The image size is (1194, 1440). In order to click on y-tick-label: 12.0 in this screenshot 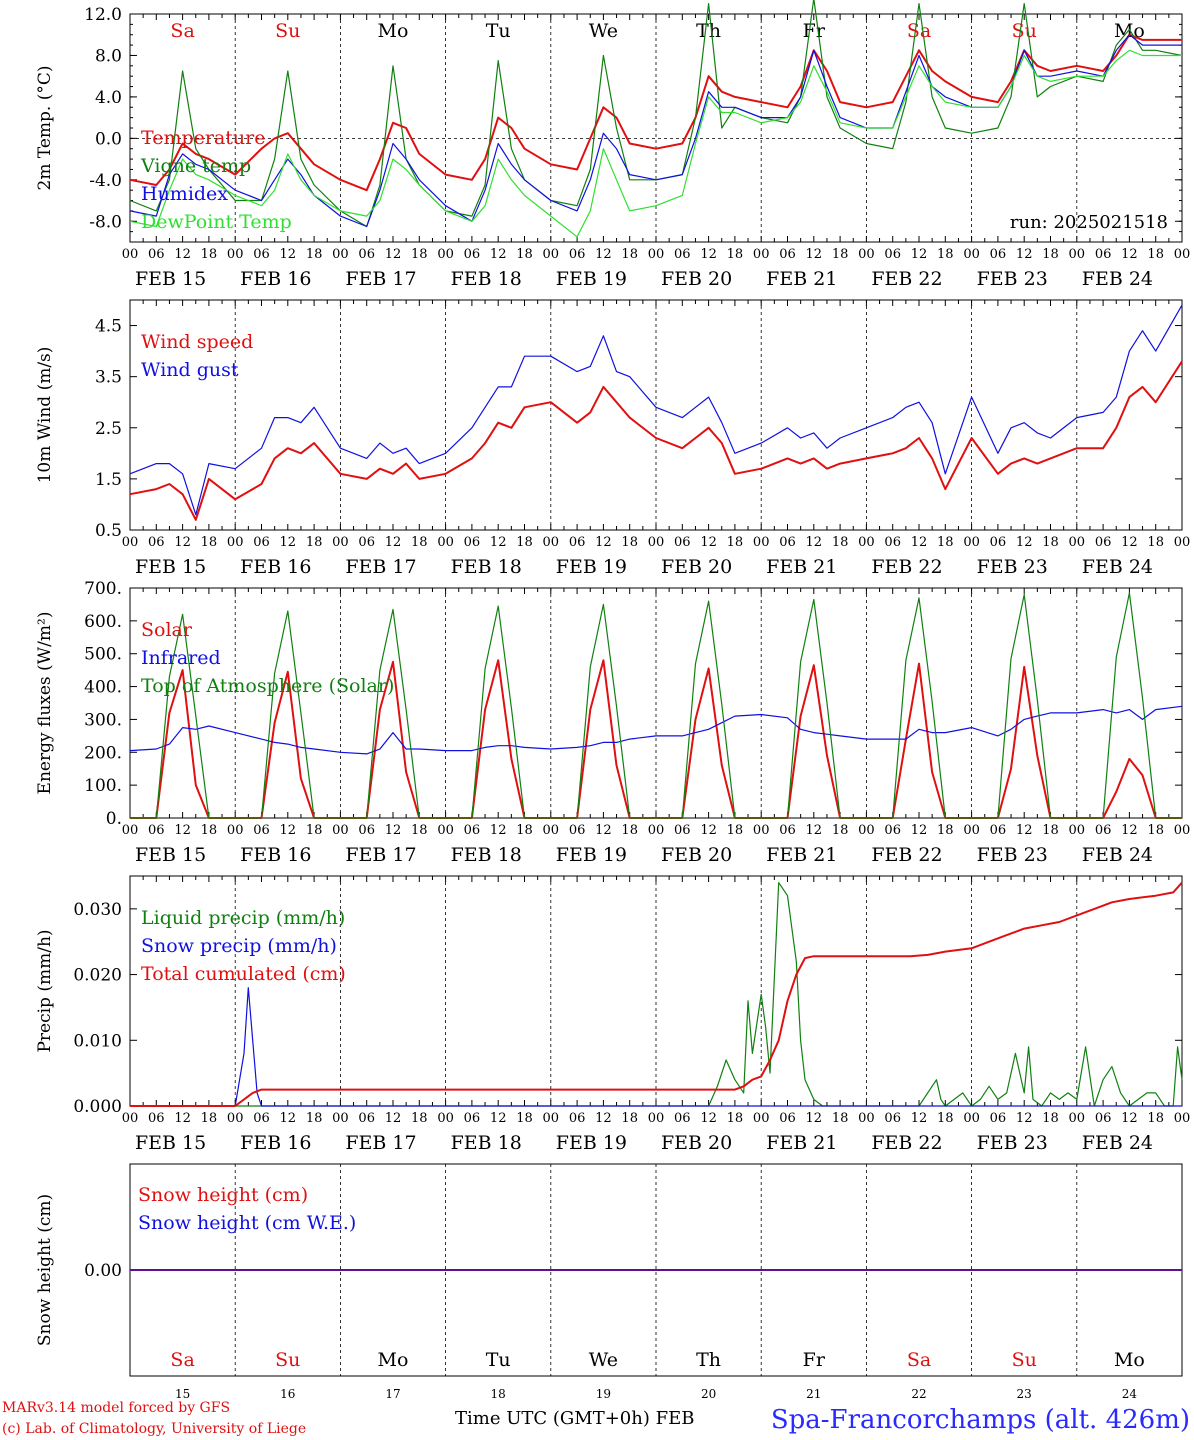, I will do `click(103, 15)`.